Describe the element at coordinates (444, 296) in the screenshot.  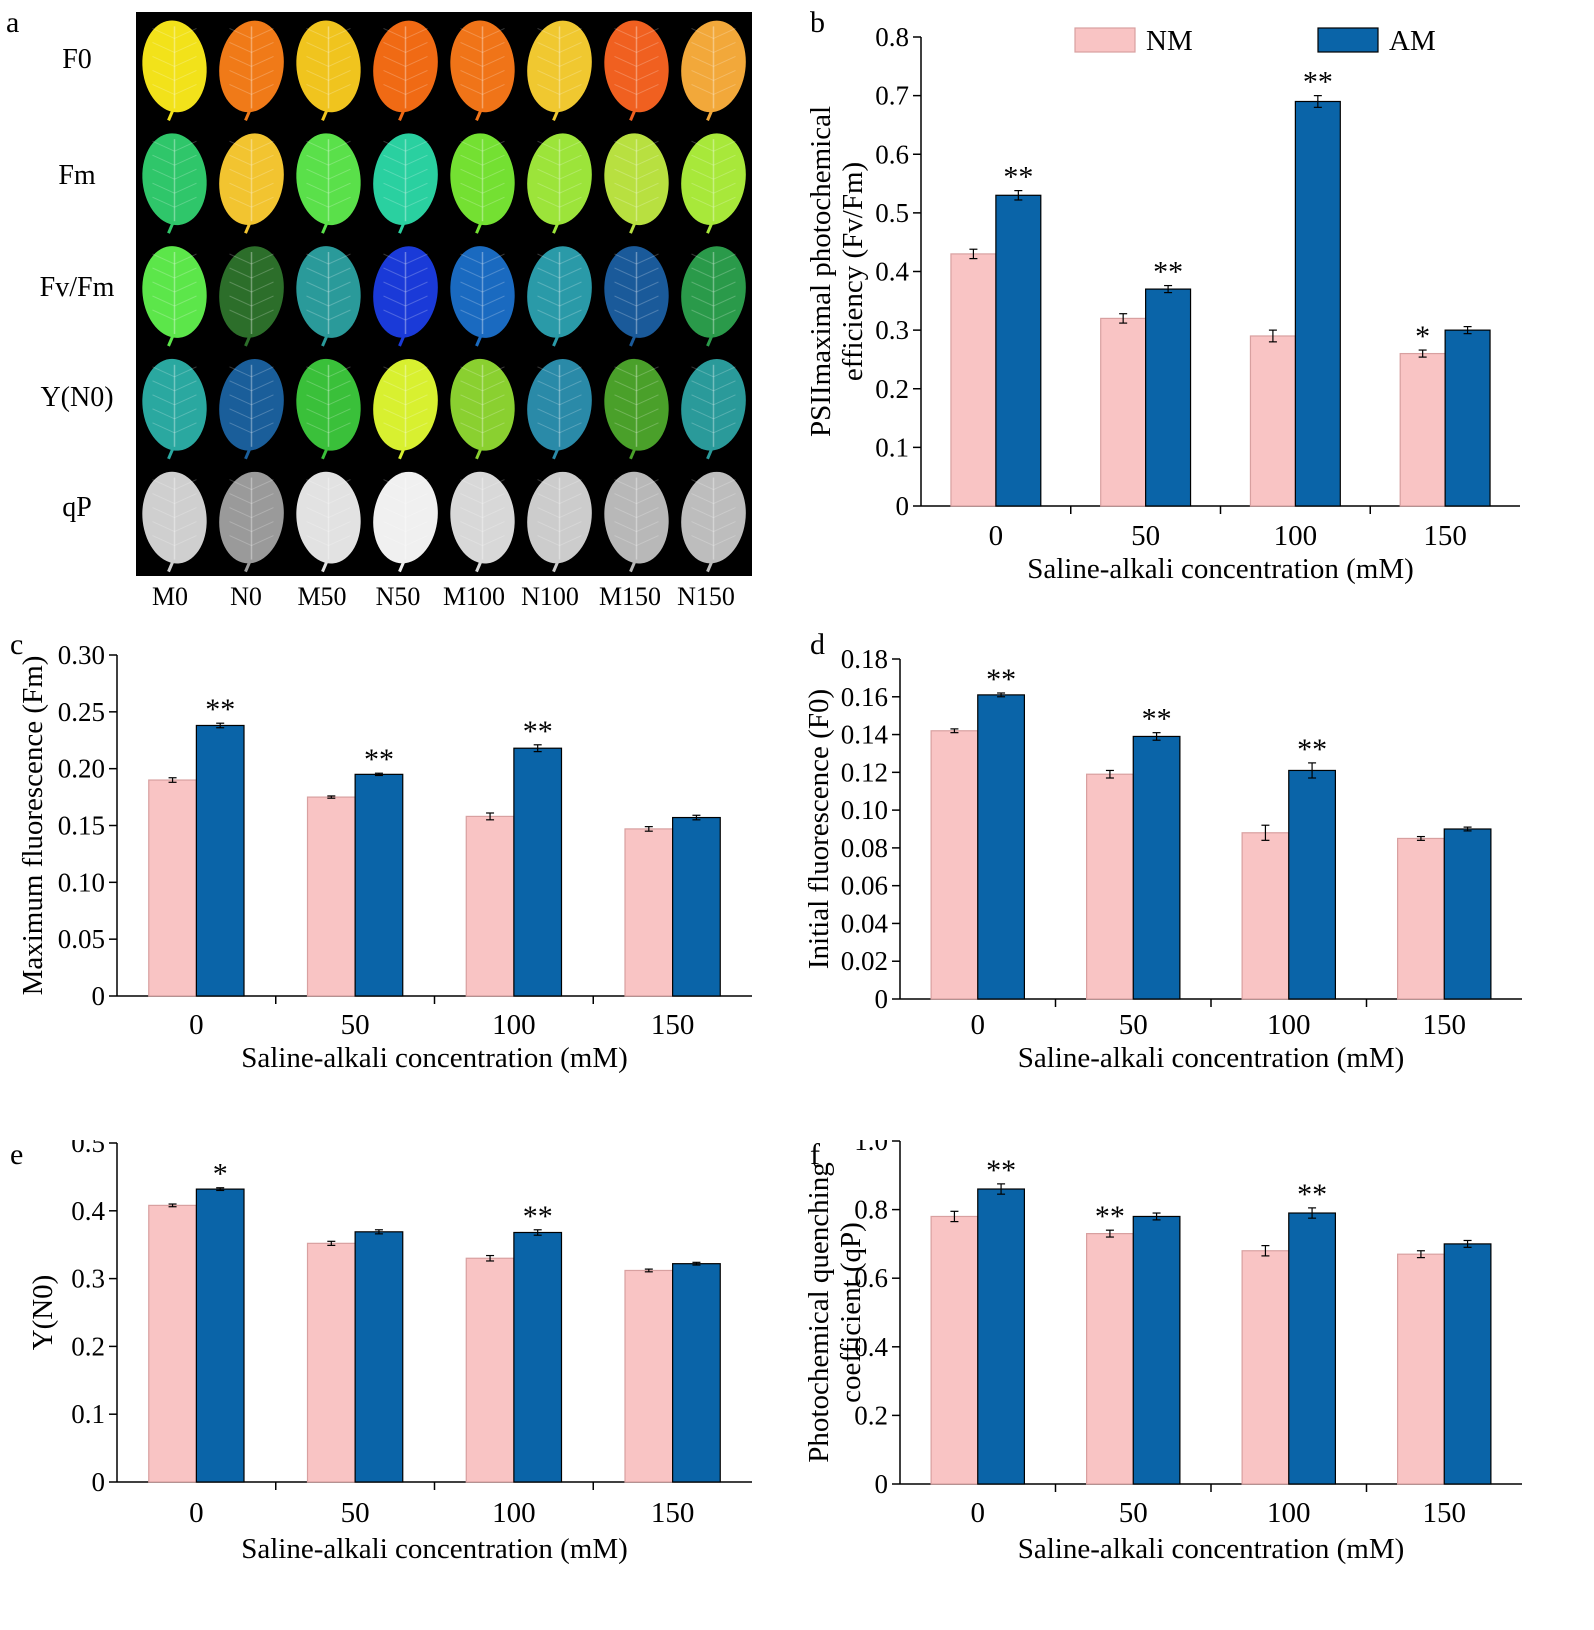
I see `leaf-images` at that location.